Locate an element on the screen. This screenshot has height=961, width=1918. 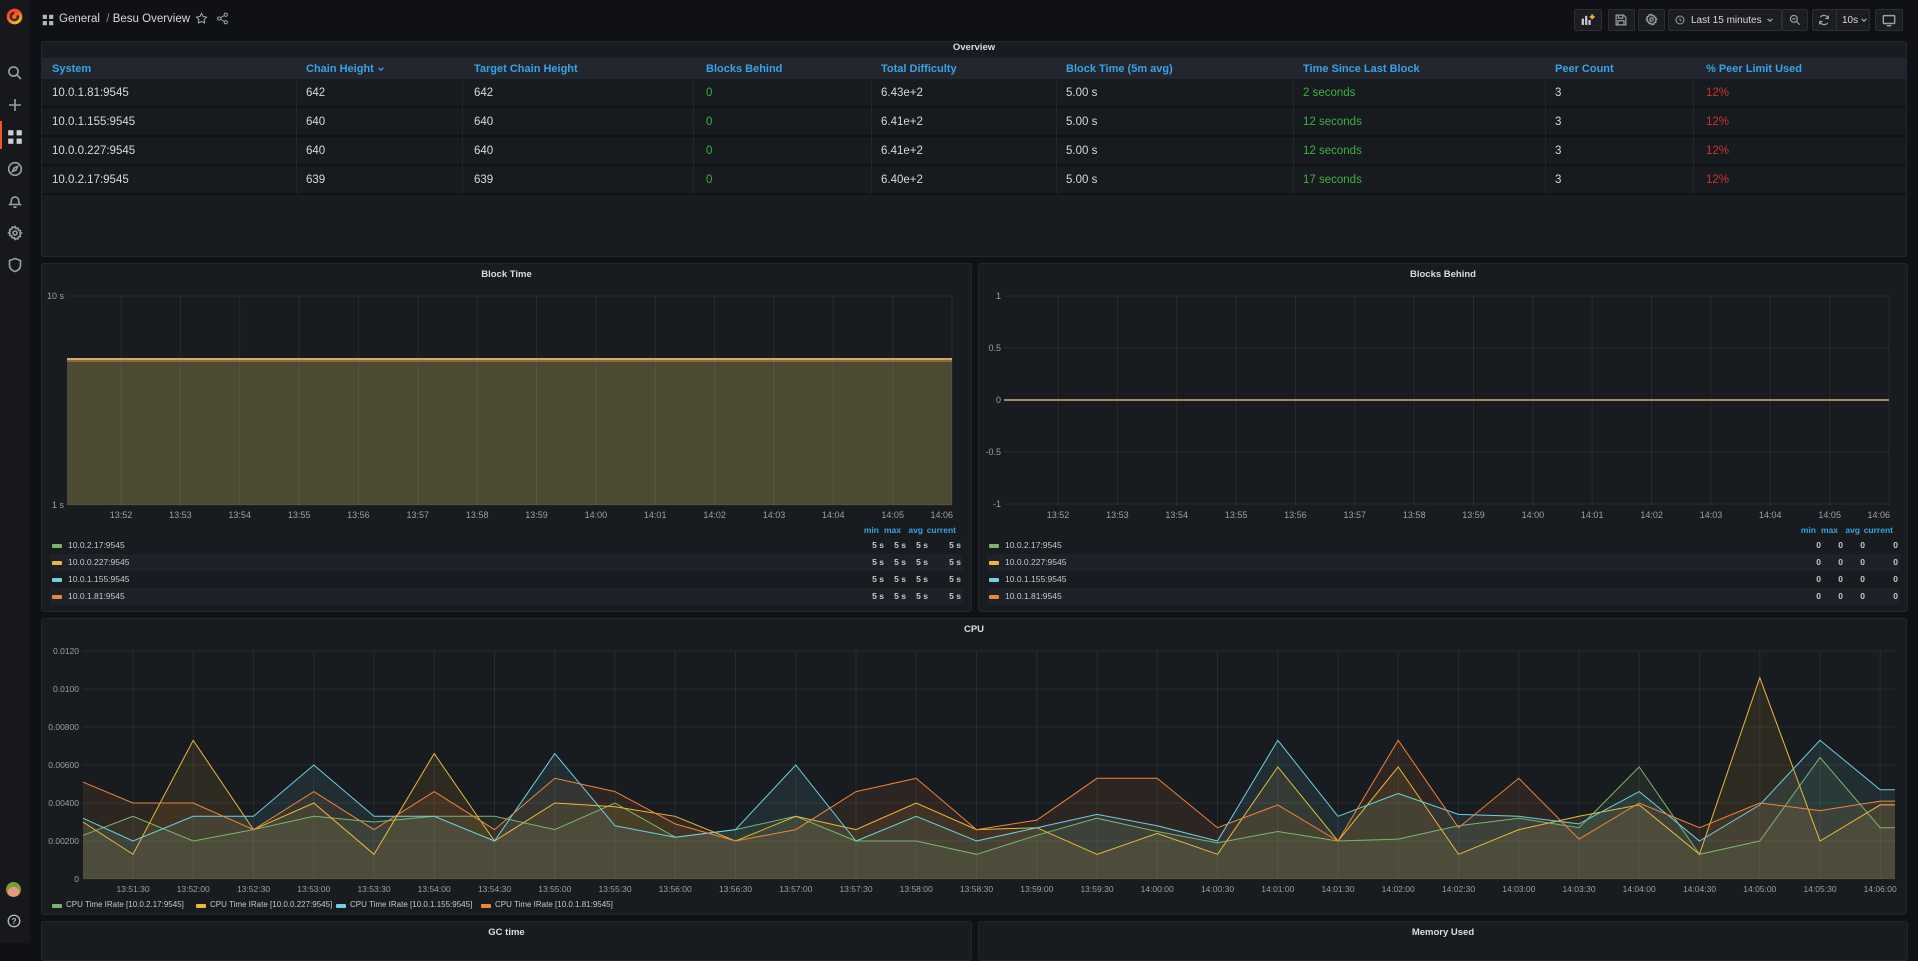
svg-text: 13:52:00 is located at coordinates (193, 889).